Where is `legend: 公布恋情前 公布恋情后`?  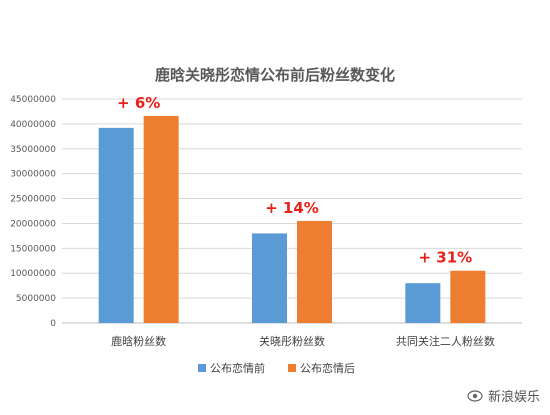
legend: 公布恋情前 公布恋情后 is located at coordinates (276, 368).